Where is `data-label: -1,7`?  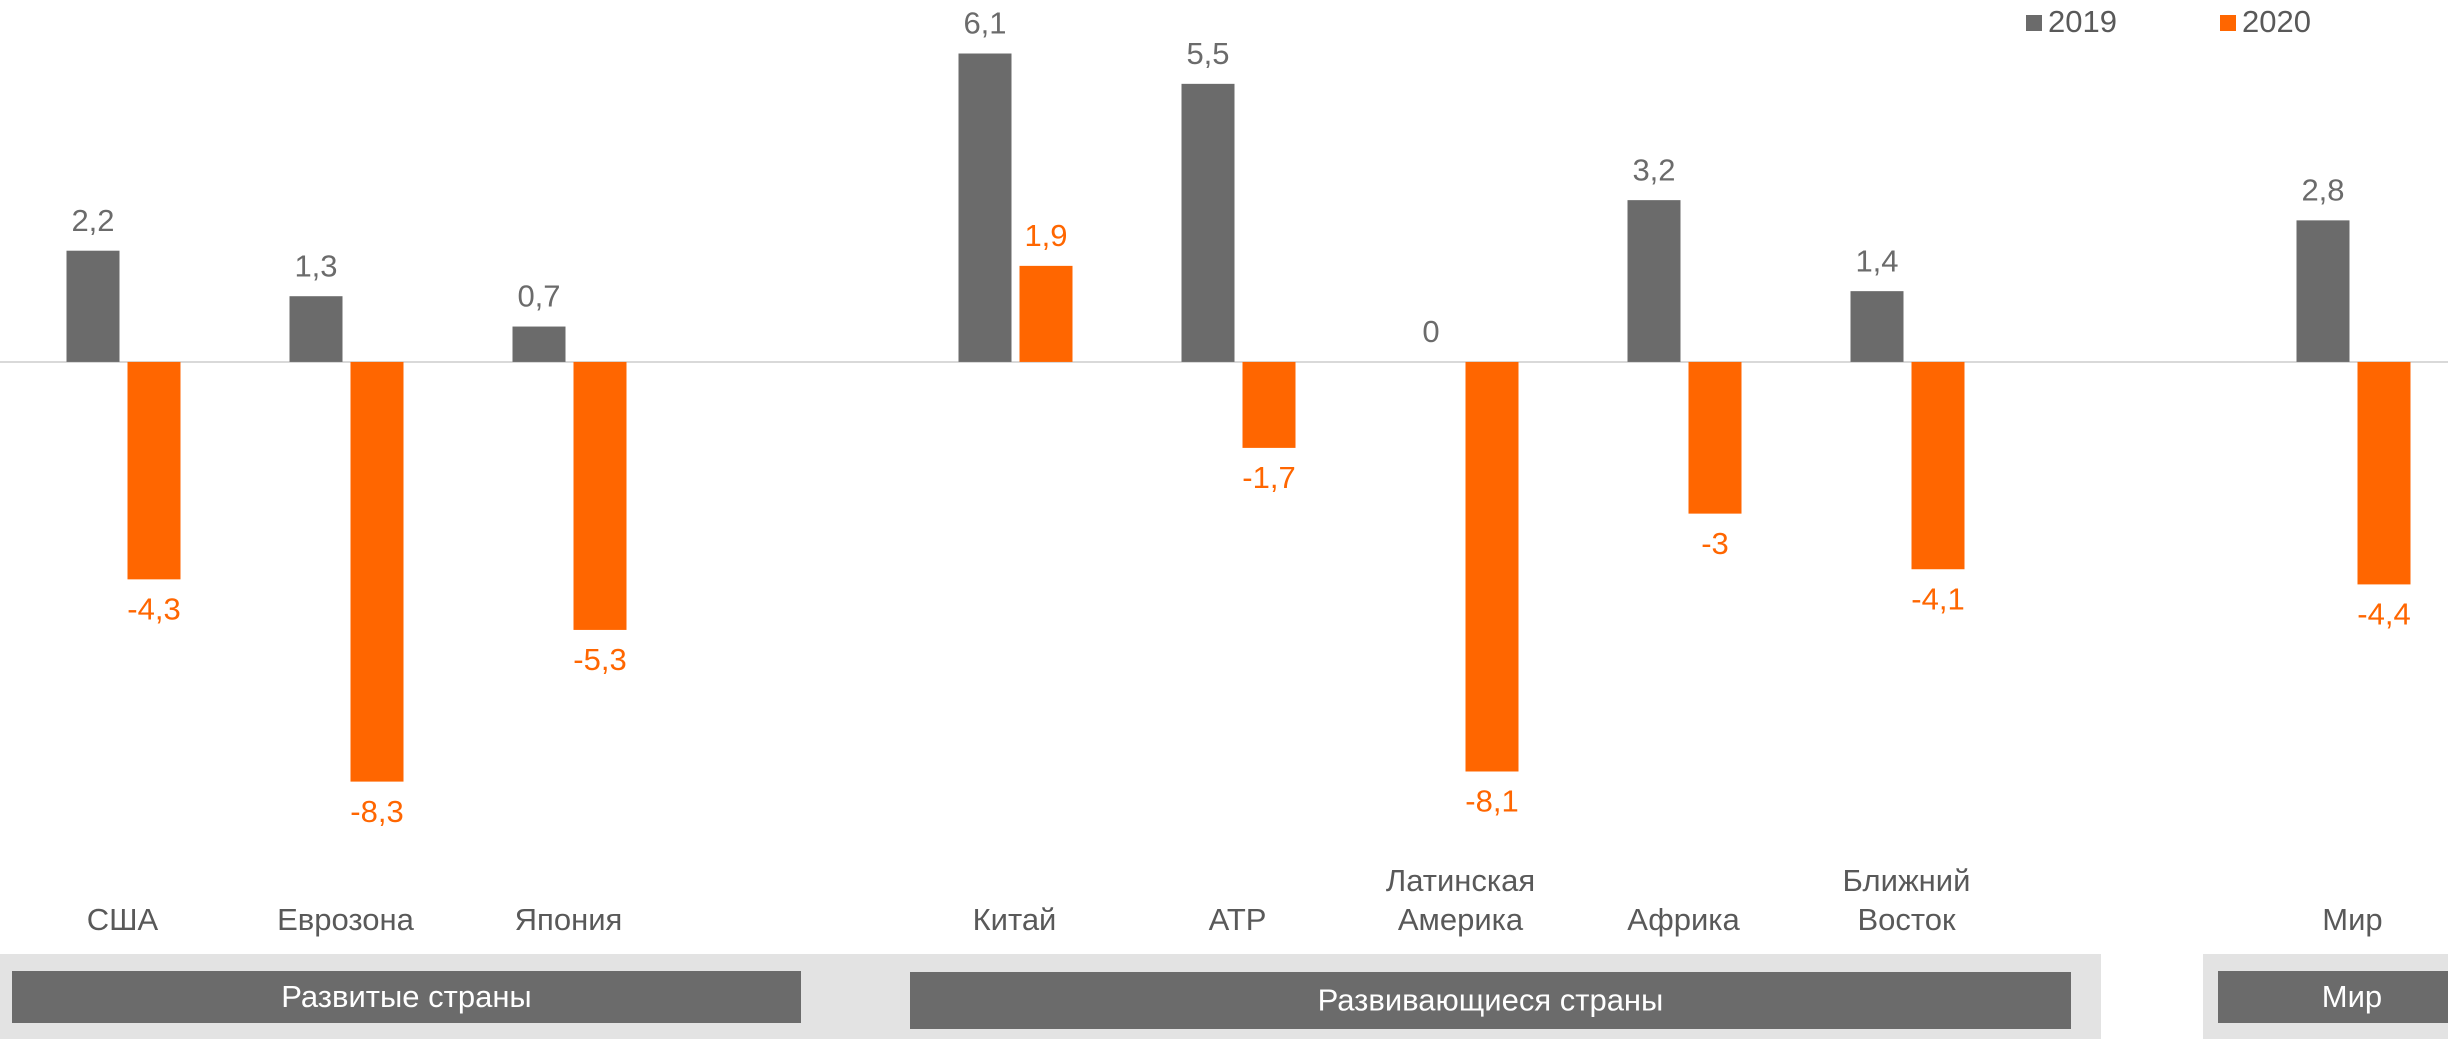
data-label: -1,7 is located at coordinates (1268, 477).